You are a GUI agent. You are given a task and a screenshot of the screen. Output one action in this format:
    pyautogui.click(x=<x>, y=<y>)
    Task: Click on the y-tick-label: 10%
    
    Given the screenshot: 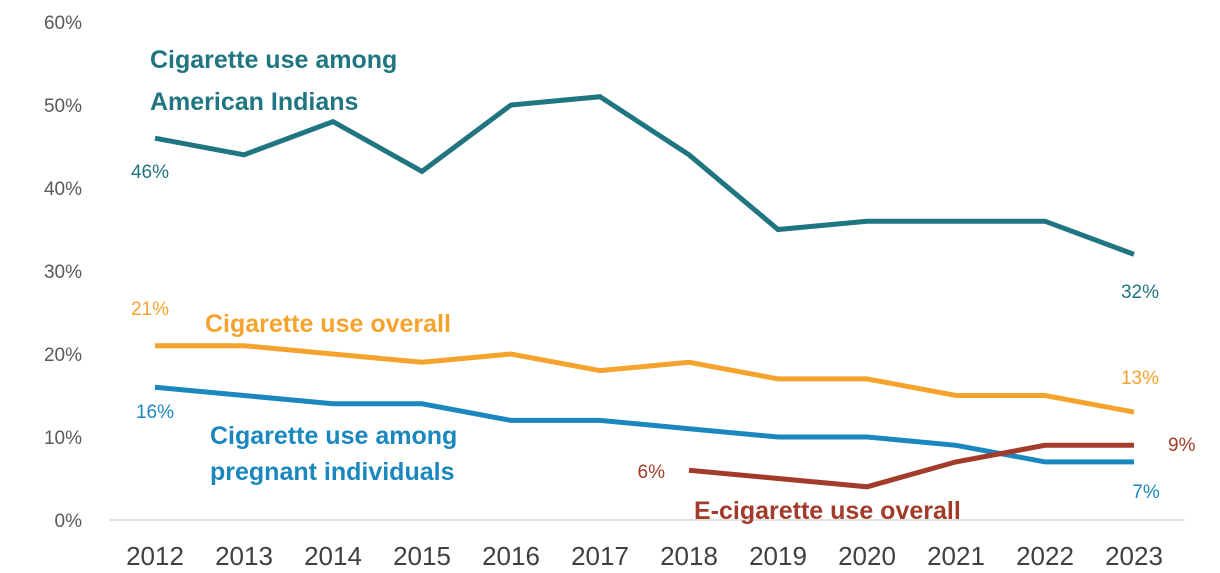 What is the action you would take?
    pyautogui.click(x=63, y=438)
    